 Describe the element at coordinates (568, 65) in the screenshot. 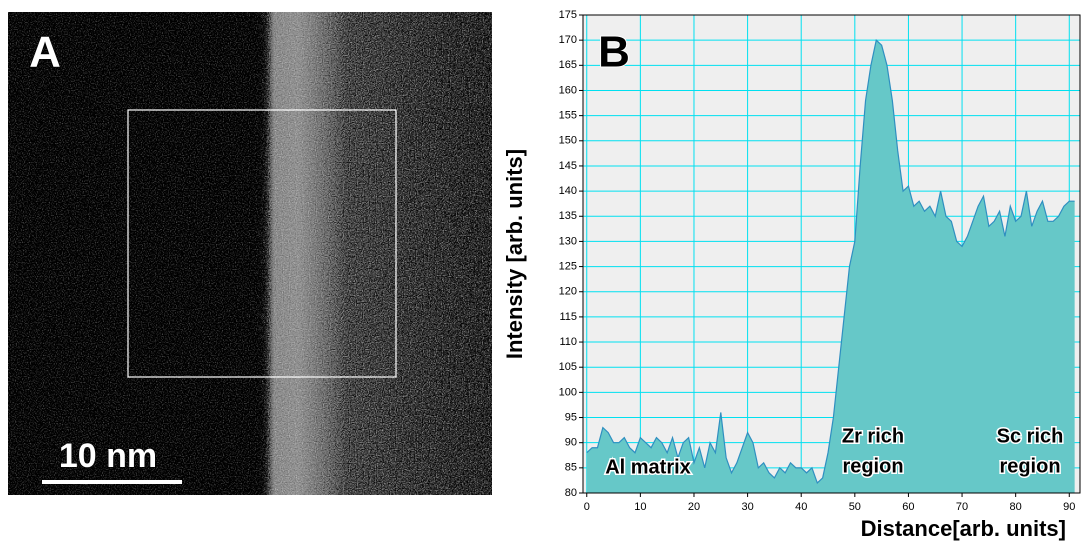

I see `y-tick-label: 165` at that location.